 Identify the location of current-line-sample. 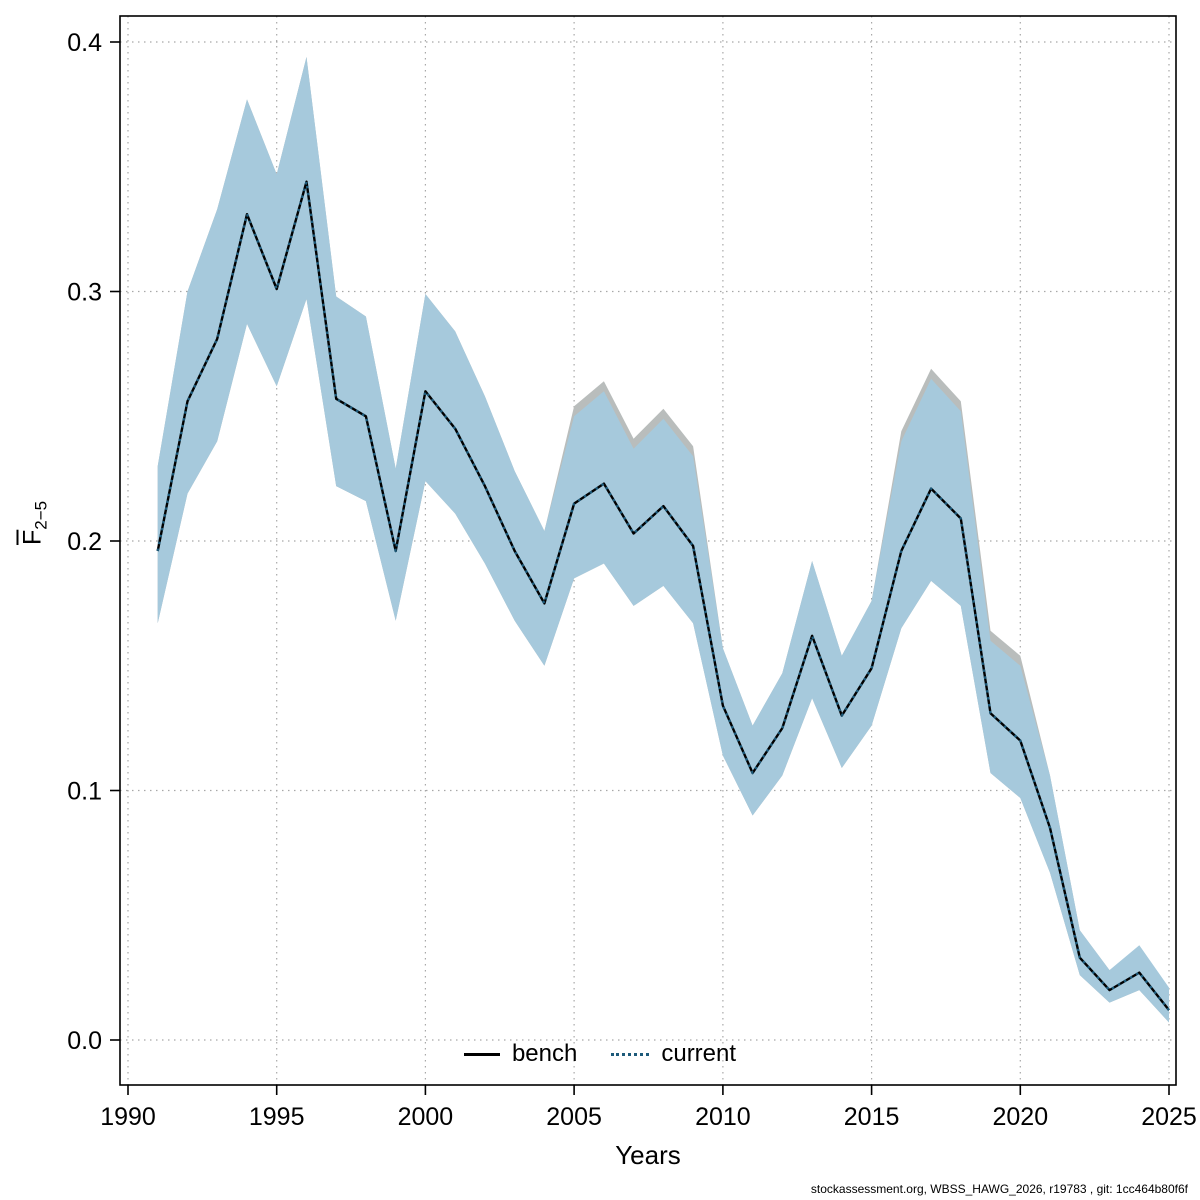
(630, 1054).